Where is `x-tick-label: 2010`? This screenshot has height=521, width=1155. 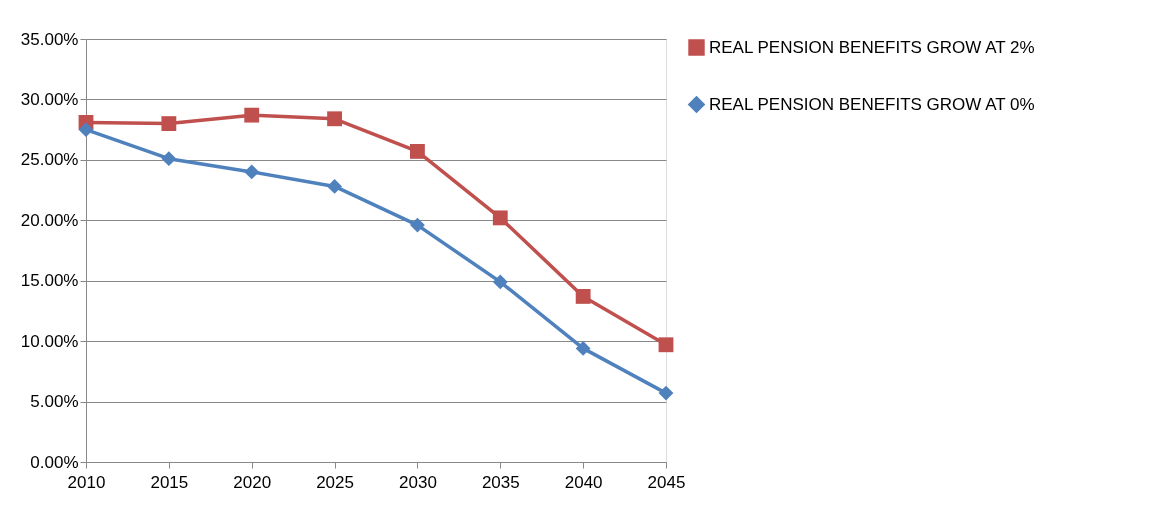
x-tick-label: 2010 is located at coordinates (86, 482).